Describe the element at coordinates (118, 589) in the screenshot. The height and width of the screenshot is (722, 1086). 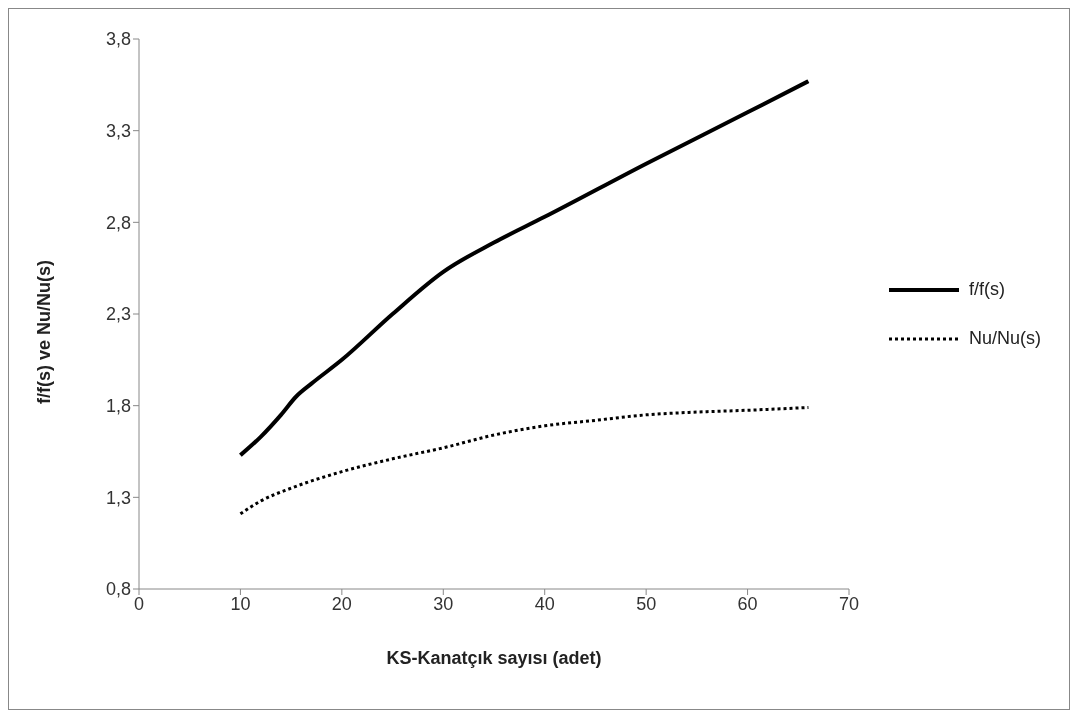
I see `y-tick-label: 0,8` at that location.